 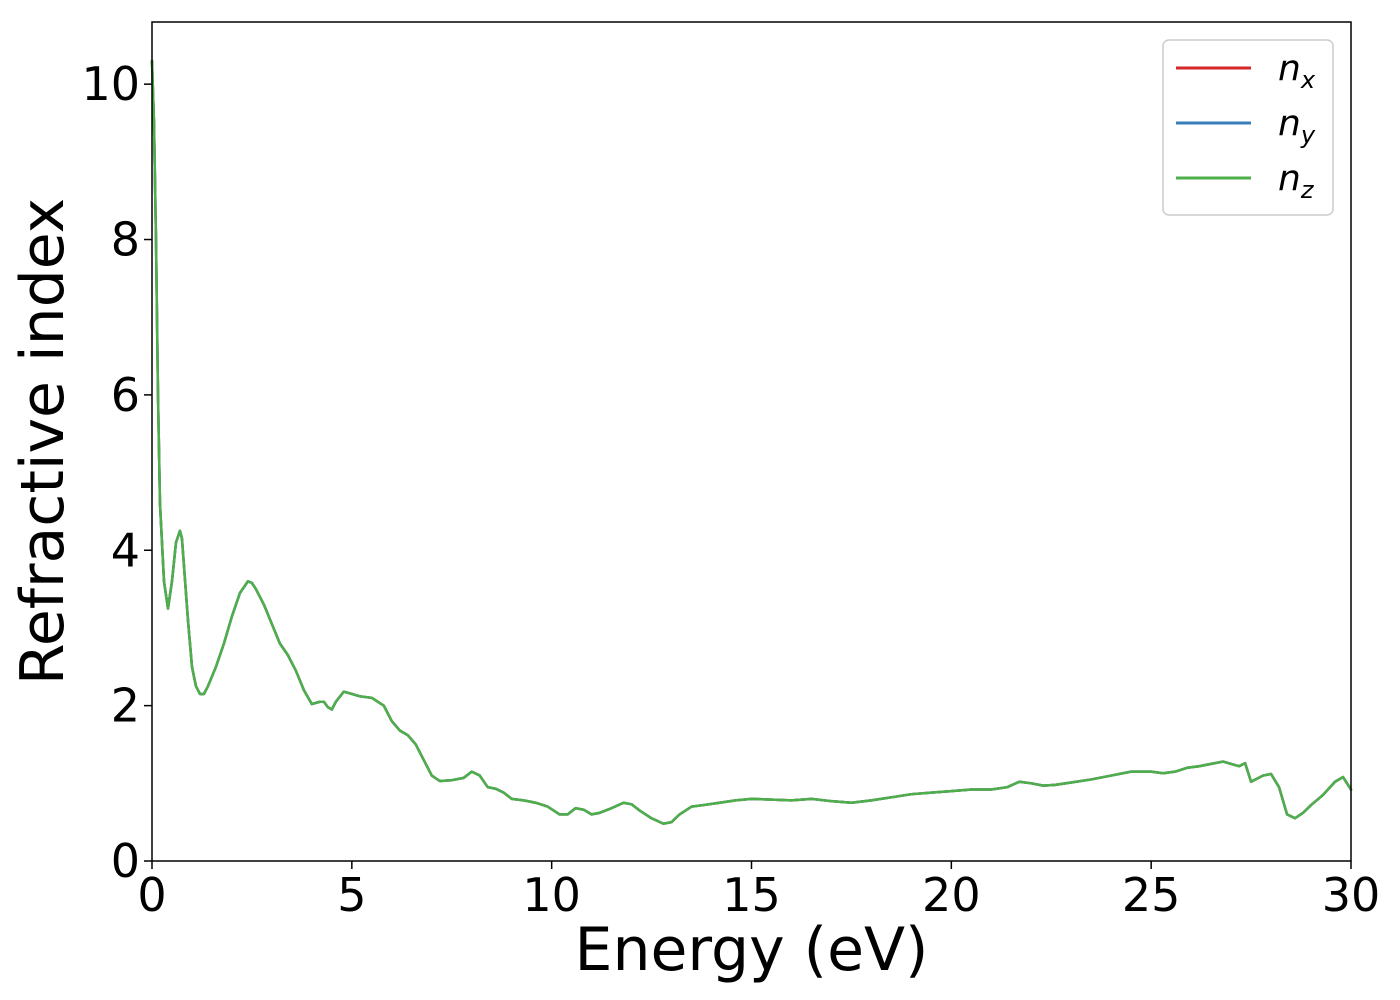 I want to click on x-tick-label: 15, so click(x=751, y=895).